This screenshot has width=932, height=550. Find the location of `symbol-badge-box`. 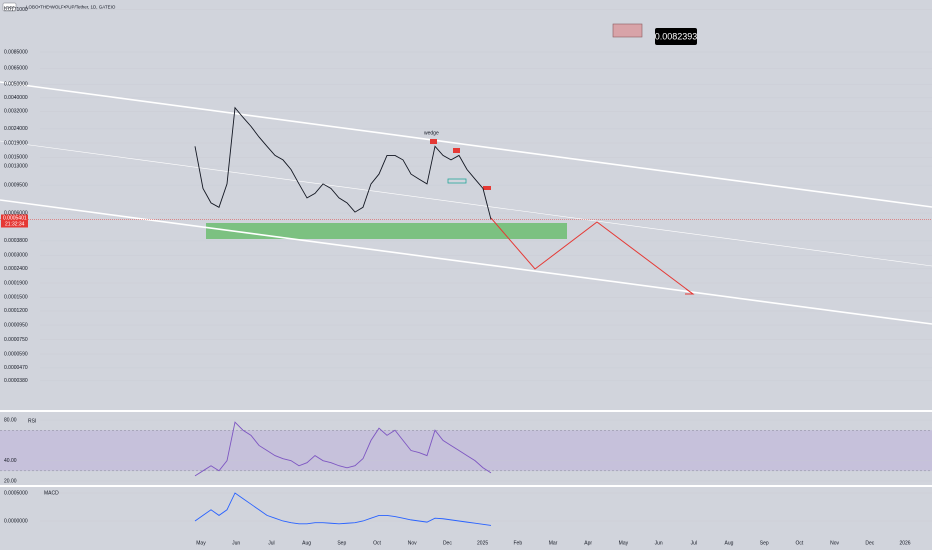

symbol-badge-box is located at coordinates (9, 7).